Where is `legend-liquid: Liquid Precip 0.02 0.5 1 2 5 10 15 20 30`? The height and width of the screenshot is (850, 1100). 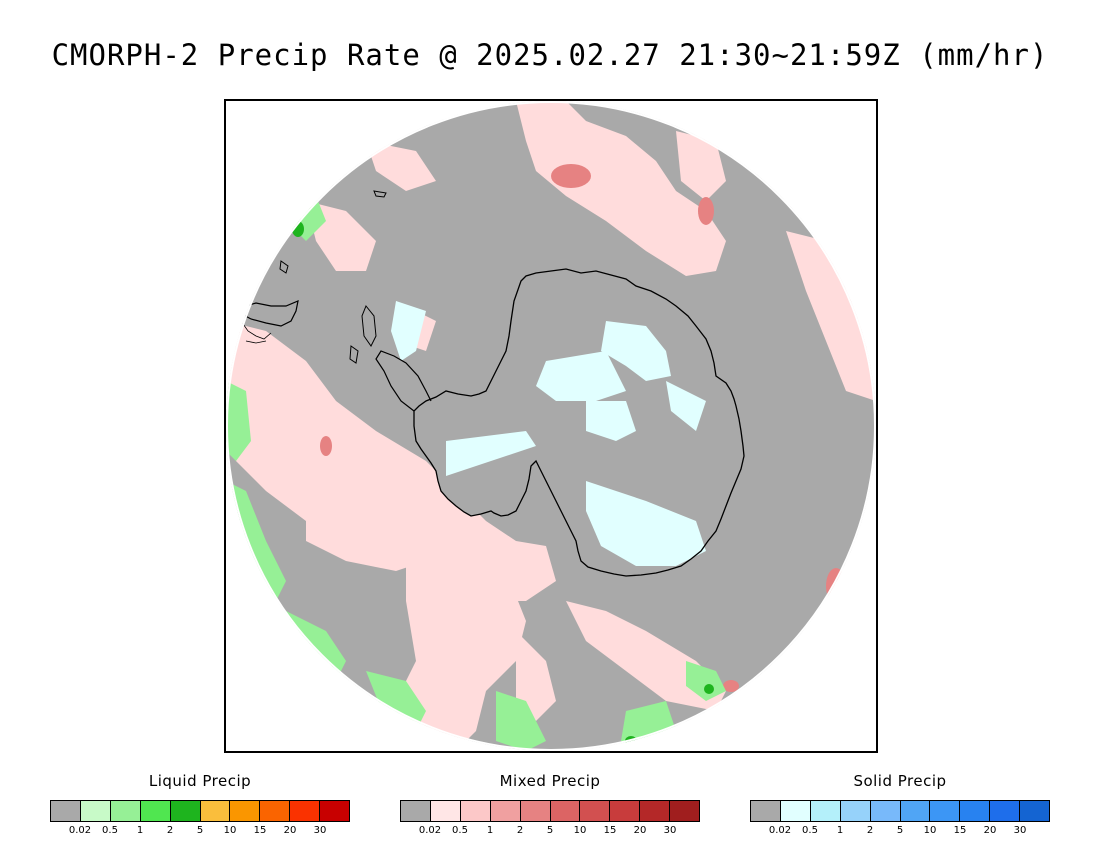 legend-liquid: Liquid Precip 0.02 0.5 1 2 5 10 15 20 30 is located at coordinates (200, 805).